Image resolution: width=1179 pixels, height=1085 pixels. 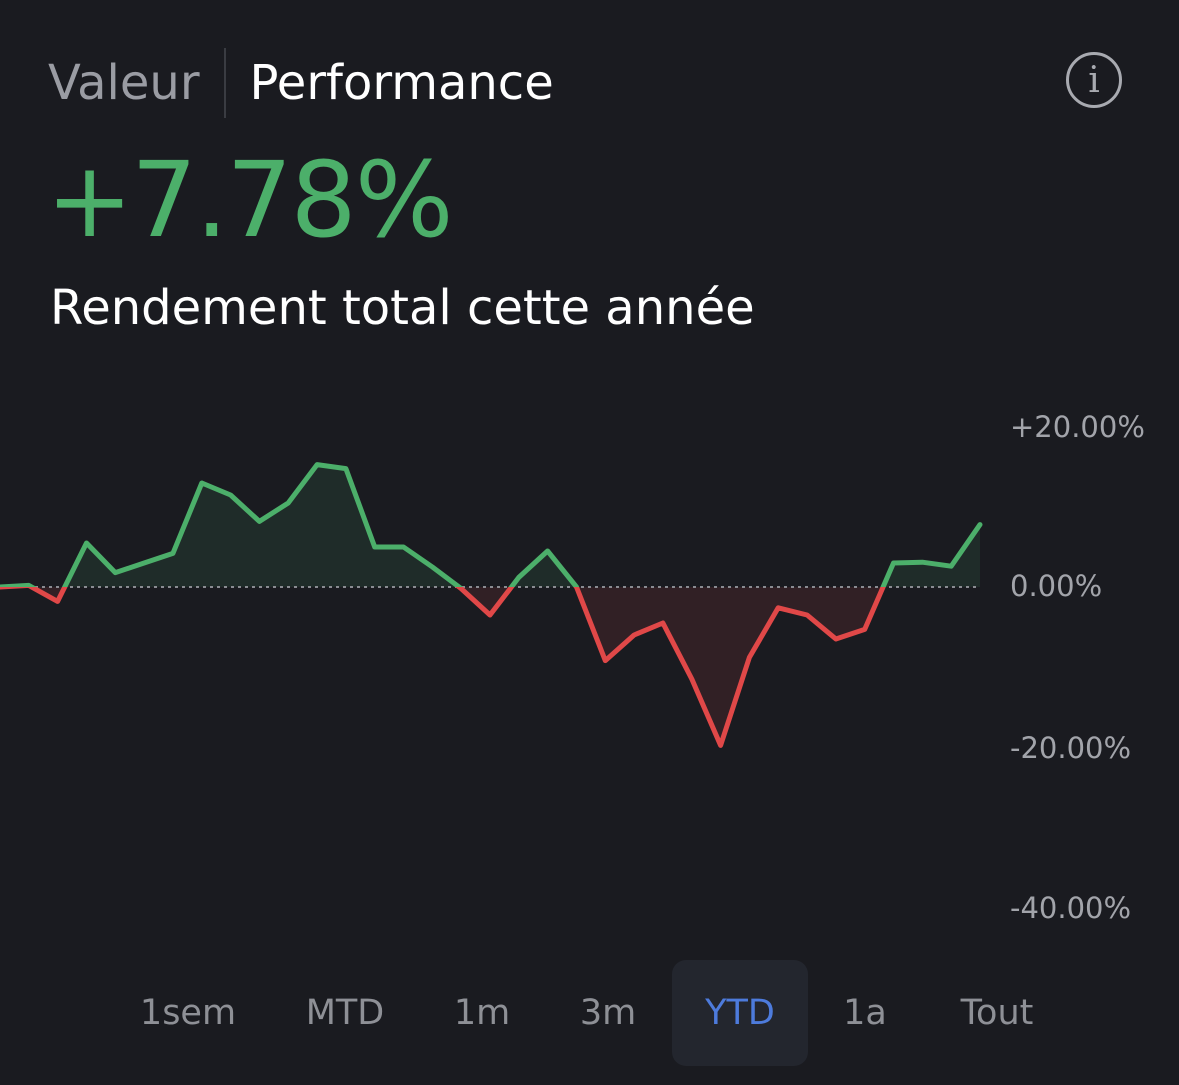 I want to click on y-tick-label: +20.00%, so click(x=1077, y=427).